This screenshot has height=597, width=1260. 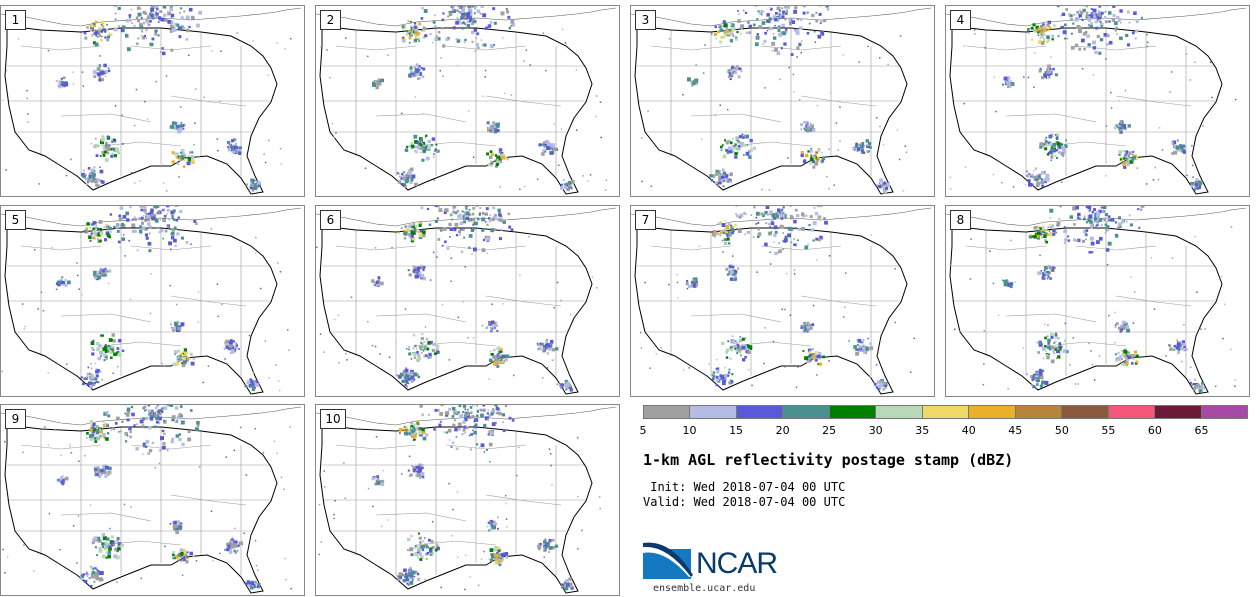 What do you see at coordinates (704, 588) in the screenshot?
I see `website-text: ensemble.ucar.edu` at bounding box center [704, 588].